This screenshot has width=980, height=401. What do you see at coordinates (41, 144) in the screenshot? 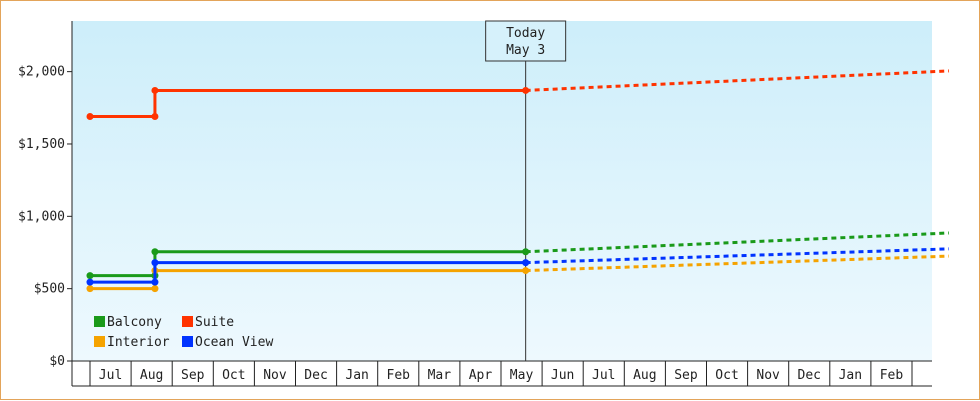
I see `y-tick-label: $1,500` at bounding box center [41, 144].